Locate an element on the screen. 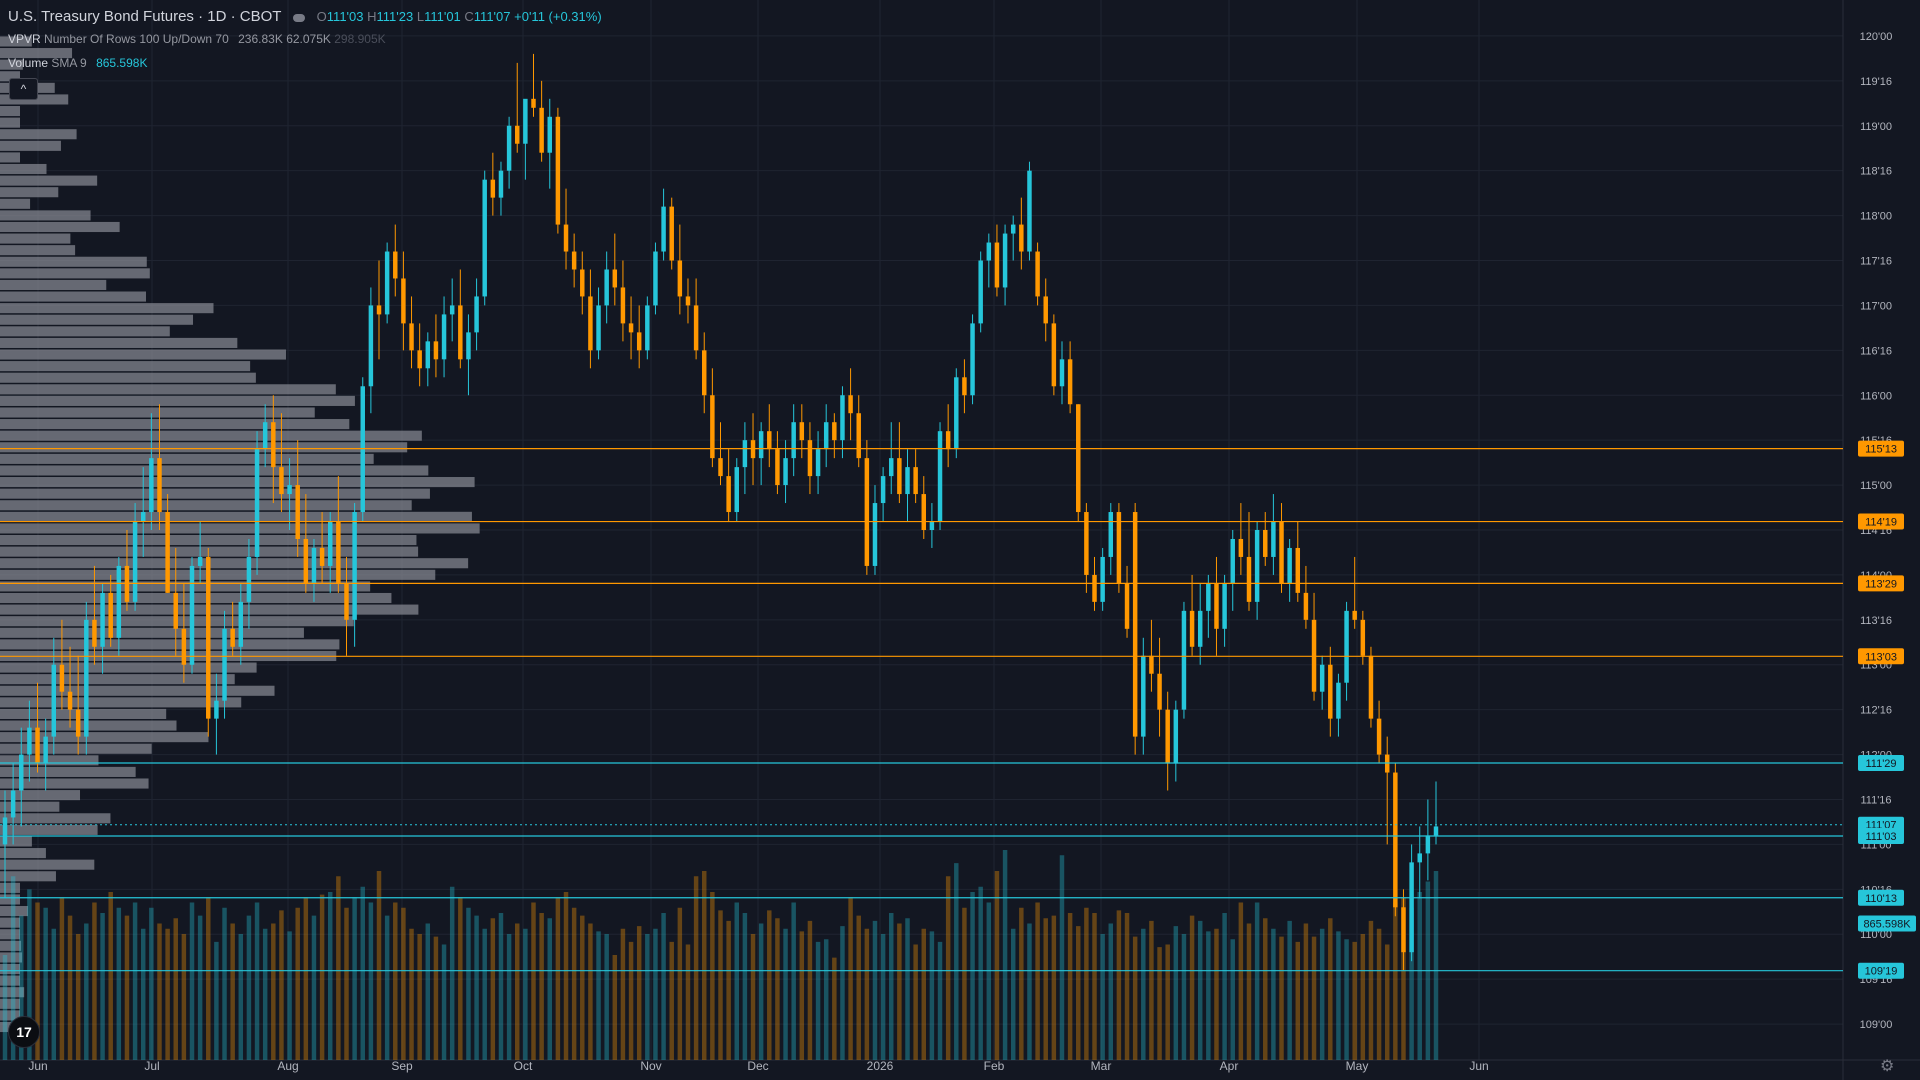 The height and width of the screenshot is (1080, 1920). volume-legend: Volume SMA 9 865.598K is located at coordinates (77, 63).